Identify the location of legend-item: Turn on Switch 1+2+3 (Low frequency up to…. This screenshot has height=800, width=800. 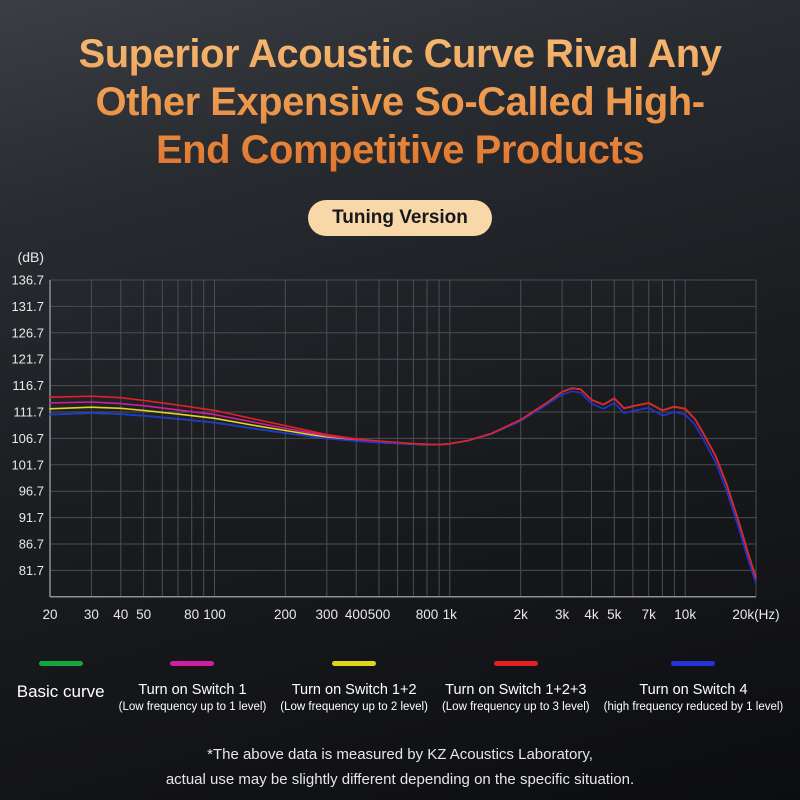
(516, 687).